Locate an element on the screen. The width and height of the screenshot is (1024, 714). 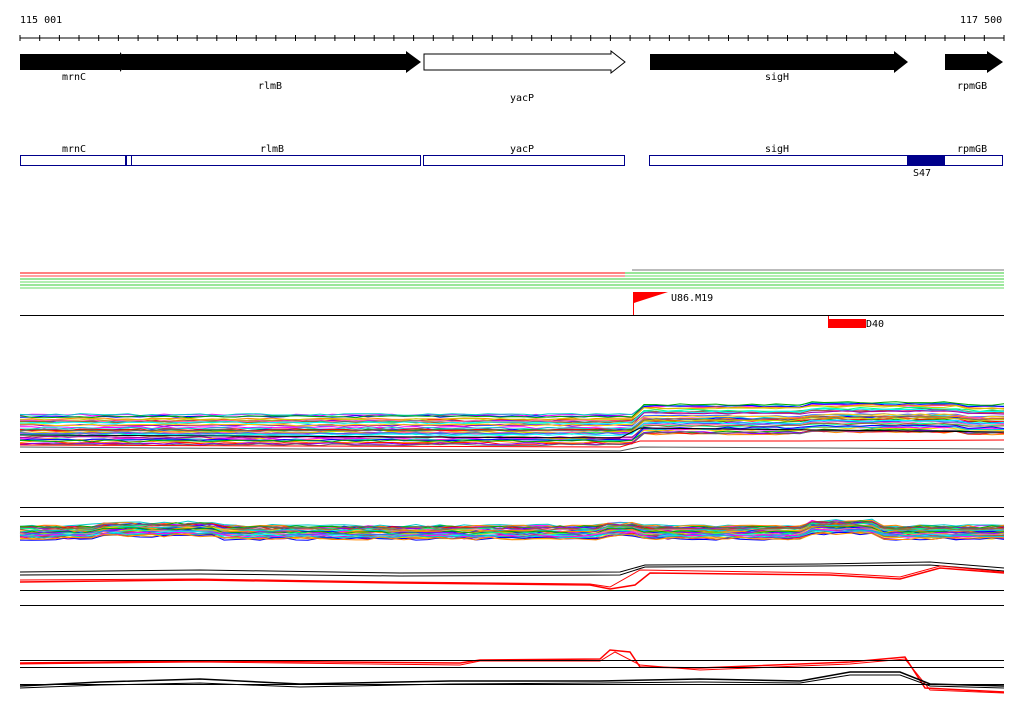
gene-arrow-rlmB is located at coordinates (271, 62).